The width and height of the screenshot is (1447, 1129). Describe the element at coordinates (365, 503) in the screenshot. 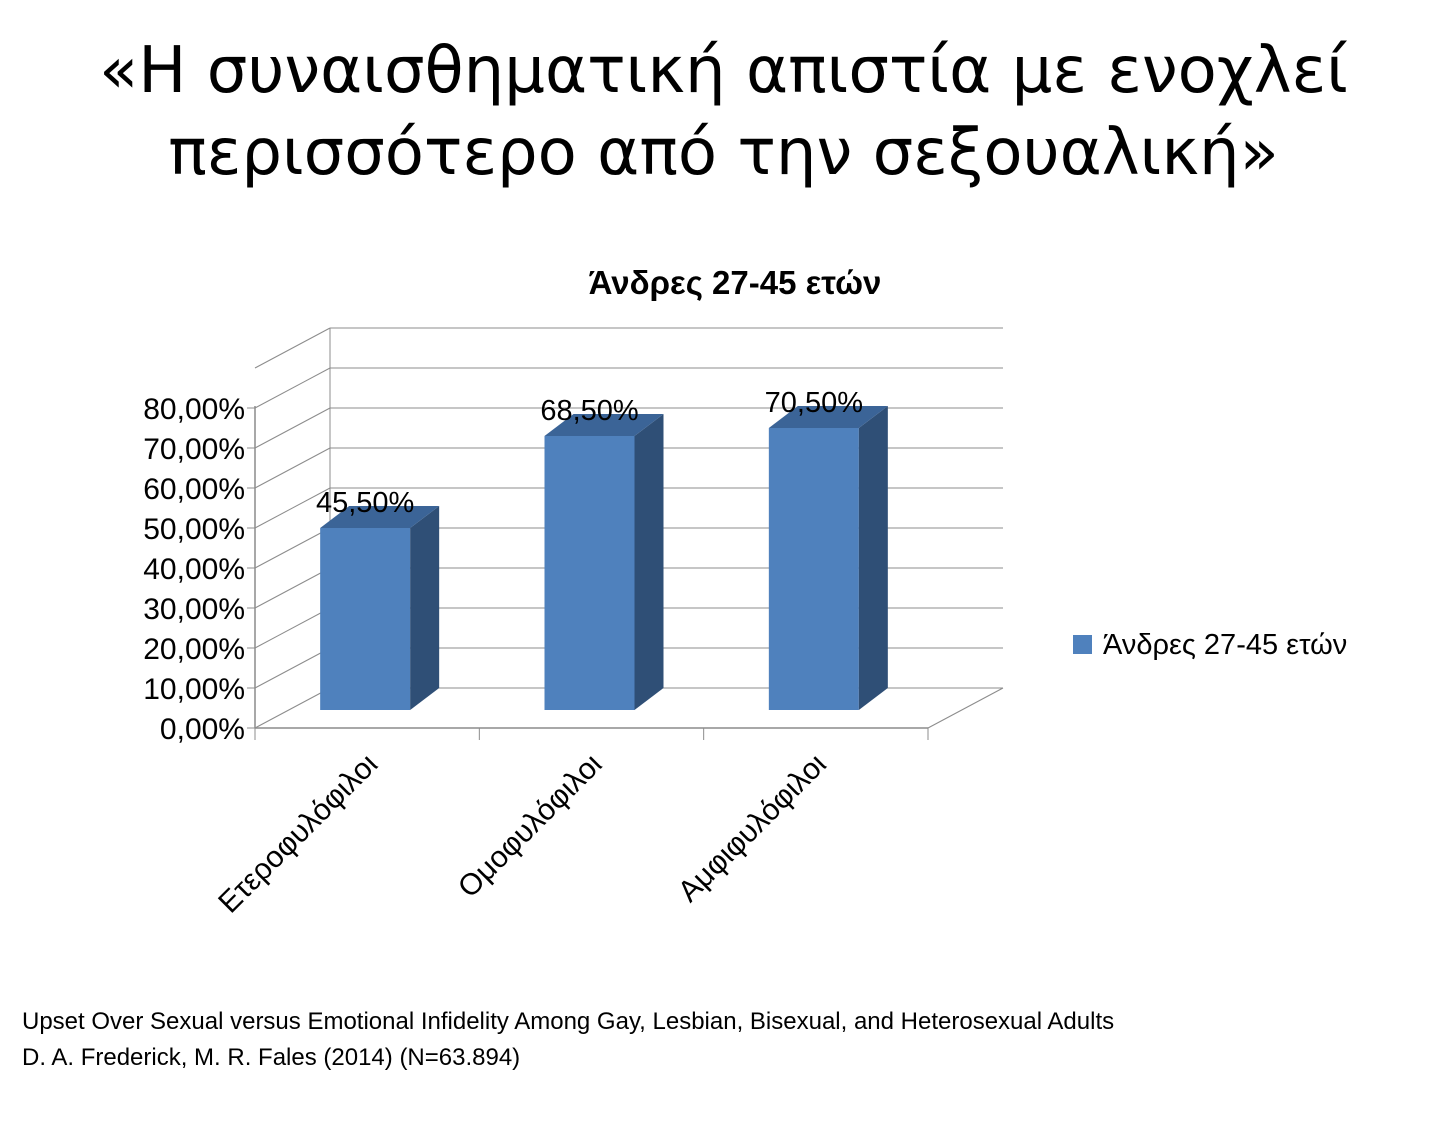

I see `data-label: 45,50%` at that location.